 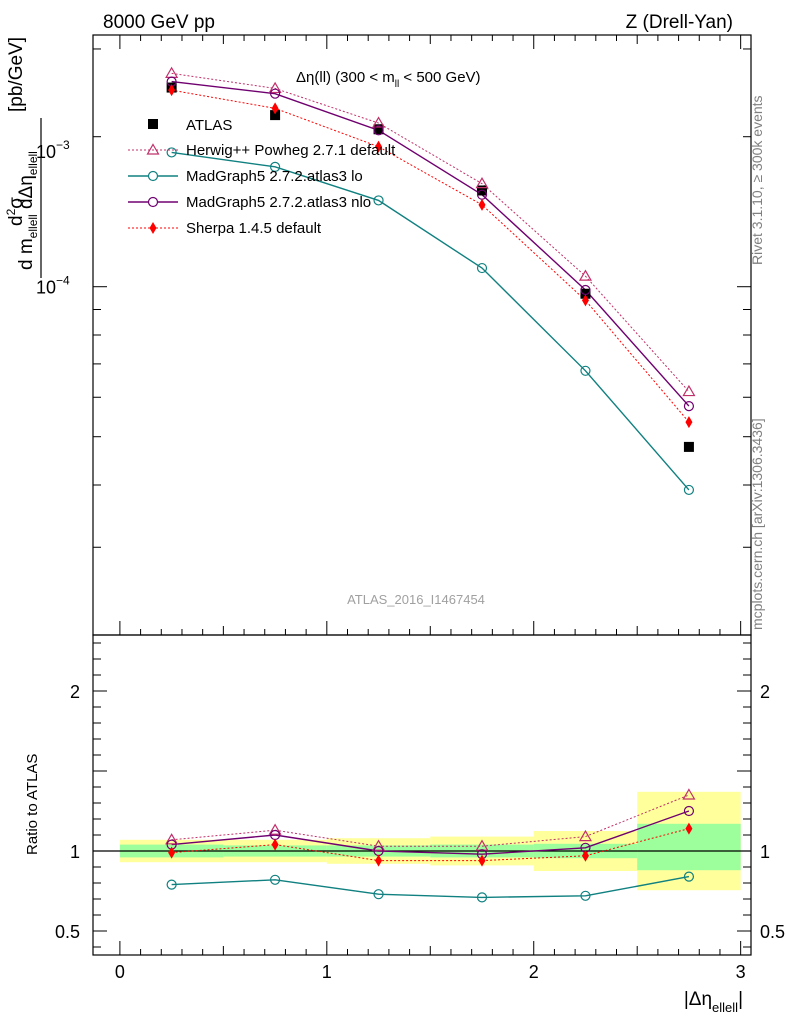 I want to click on ratio-point-mg_nlo, so click(x=689, y=811).